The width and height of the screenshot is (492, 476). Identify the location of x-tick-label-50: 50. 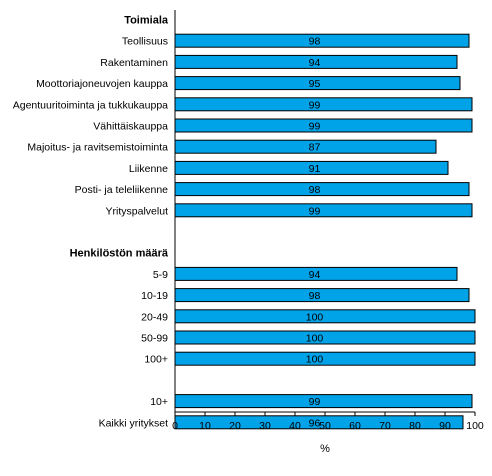
(325, 426).